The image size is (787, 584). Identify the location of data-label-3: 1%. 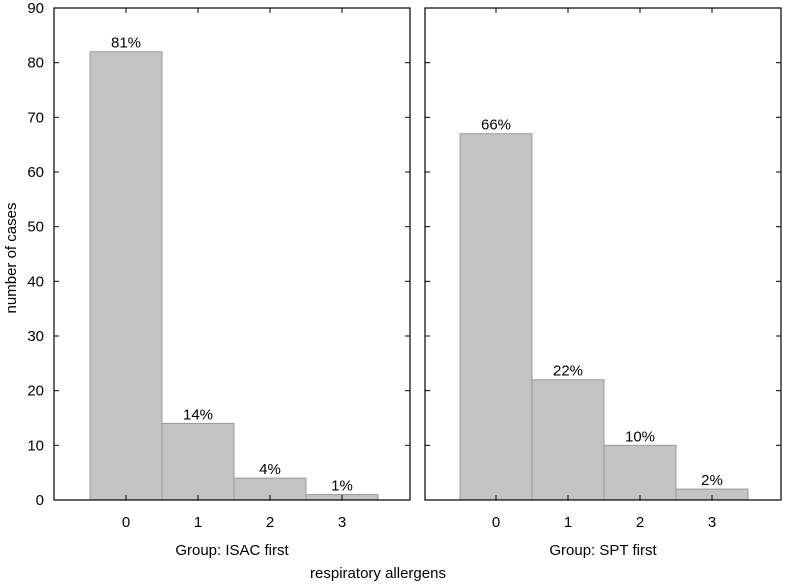
(342, 486).